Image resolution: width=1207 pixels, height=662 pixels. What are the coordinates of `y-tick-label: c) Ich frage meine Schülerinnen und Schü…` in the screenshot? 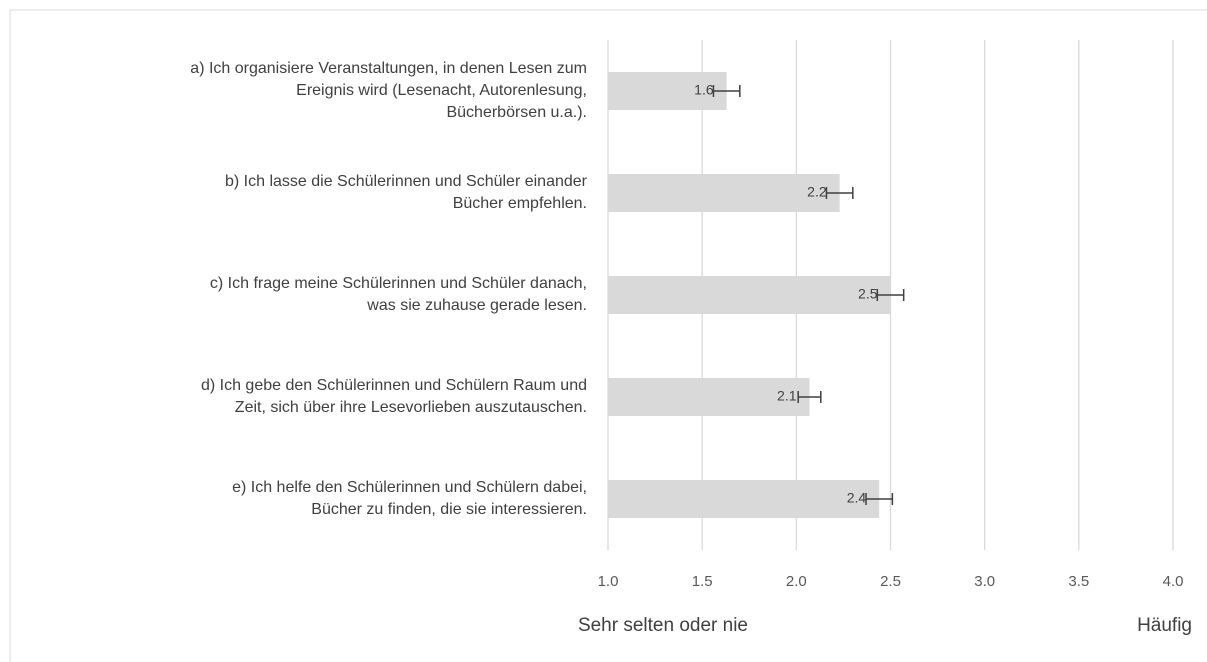 It's located at (398, 294).